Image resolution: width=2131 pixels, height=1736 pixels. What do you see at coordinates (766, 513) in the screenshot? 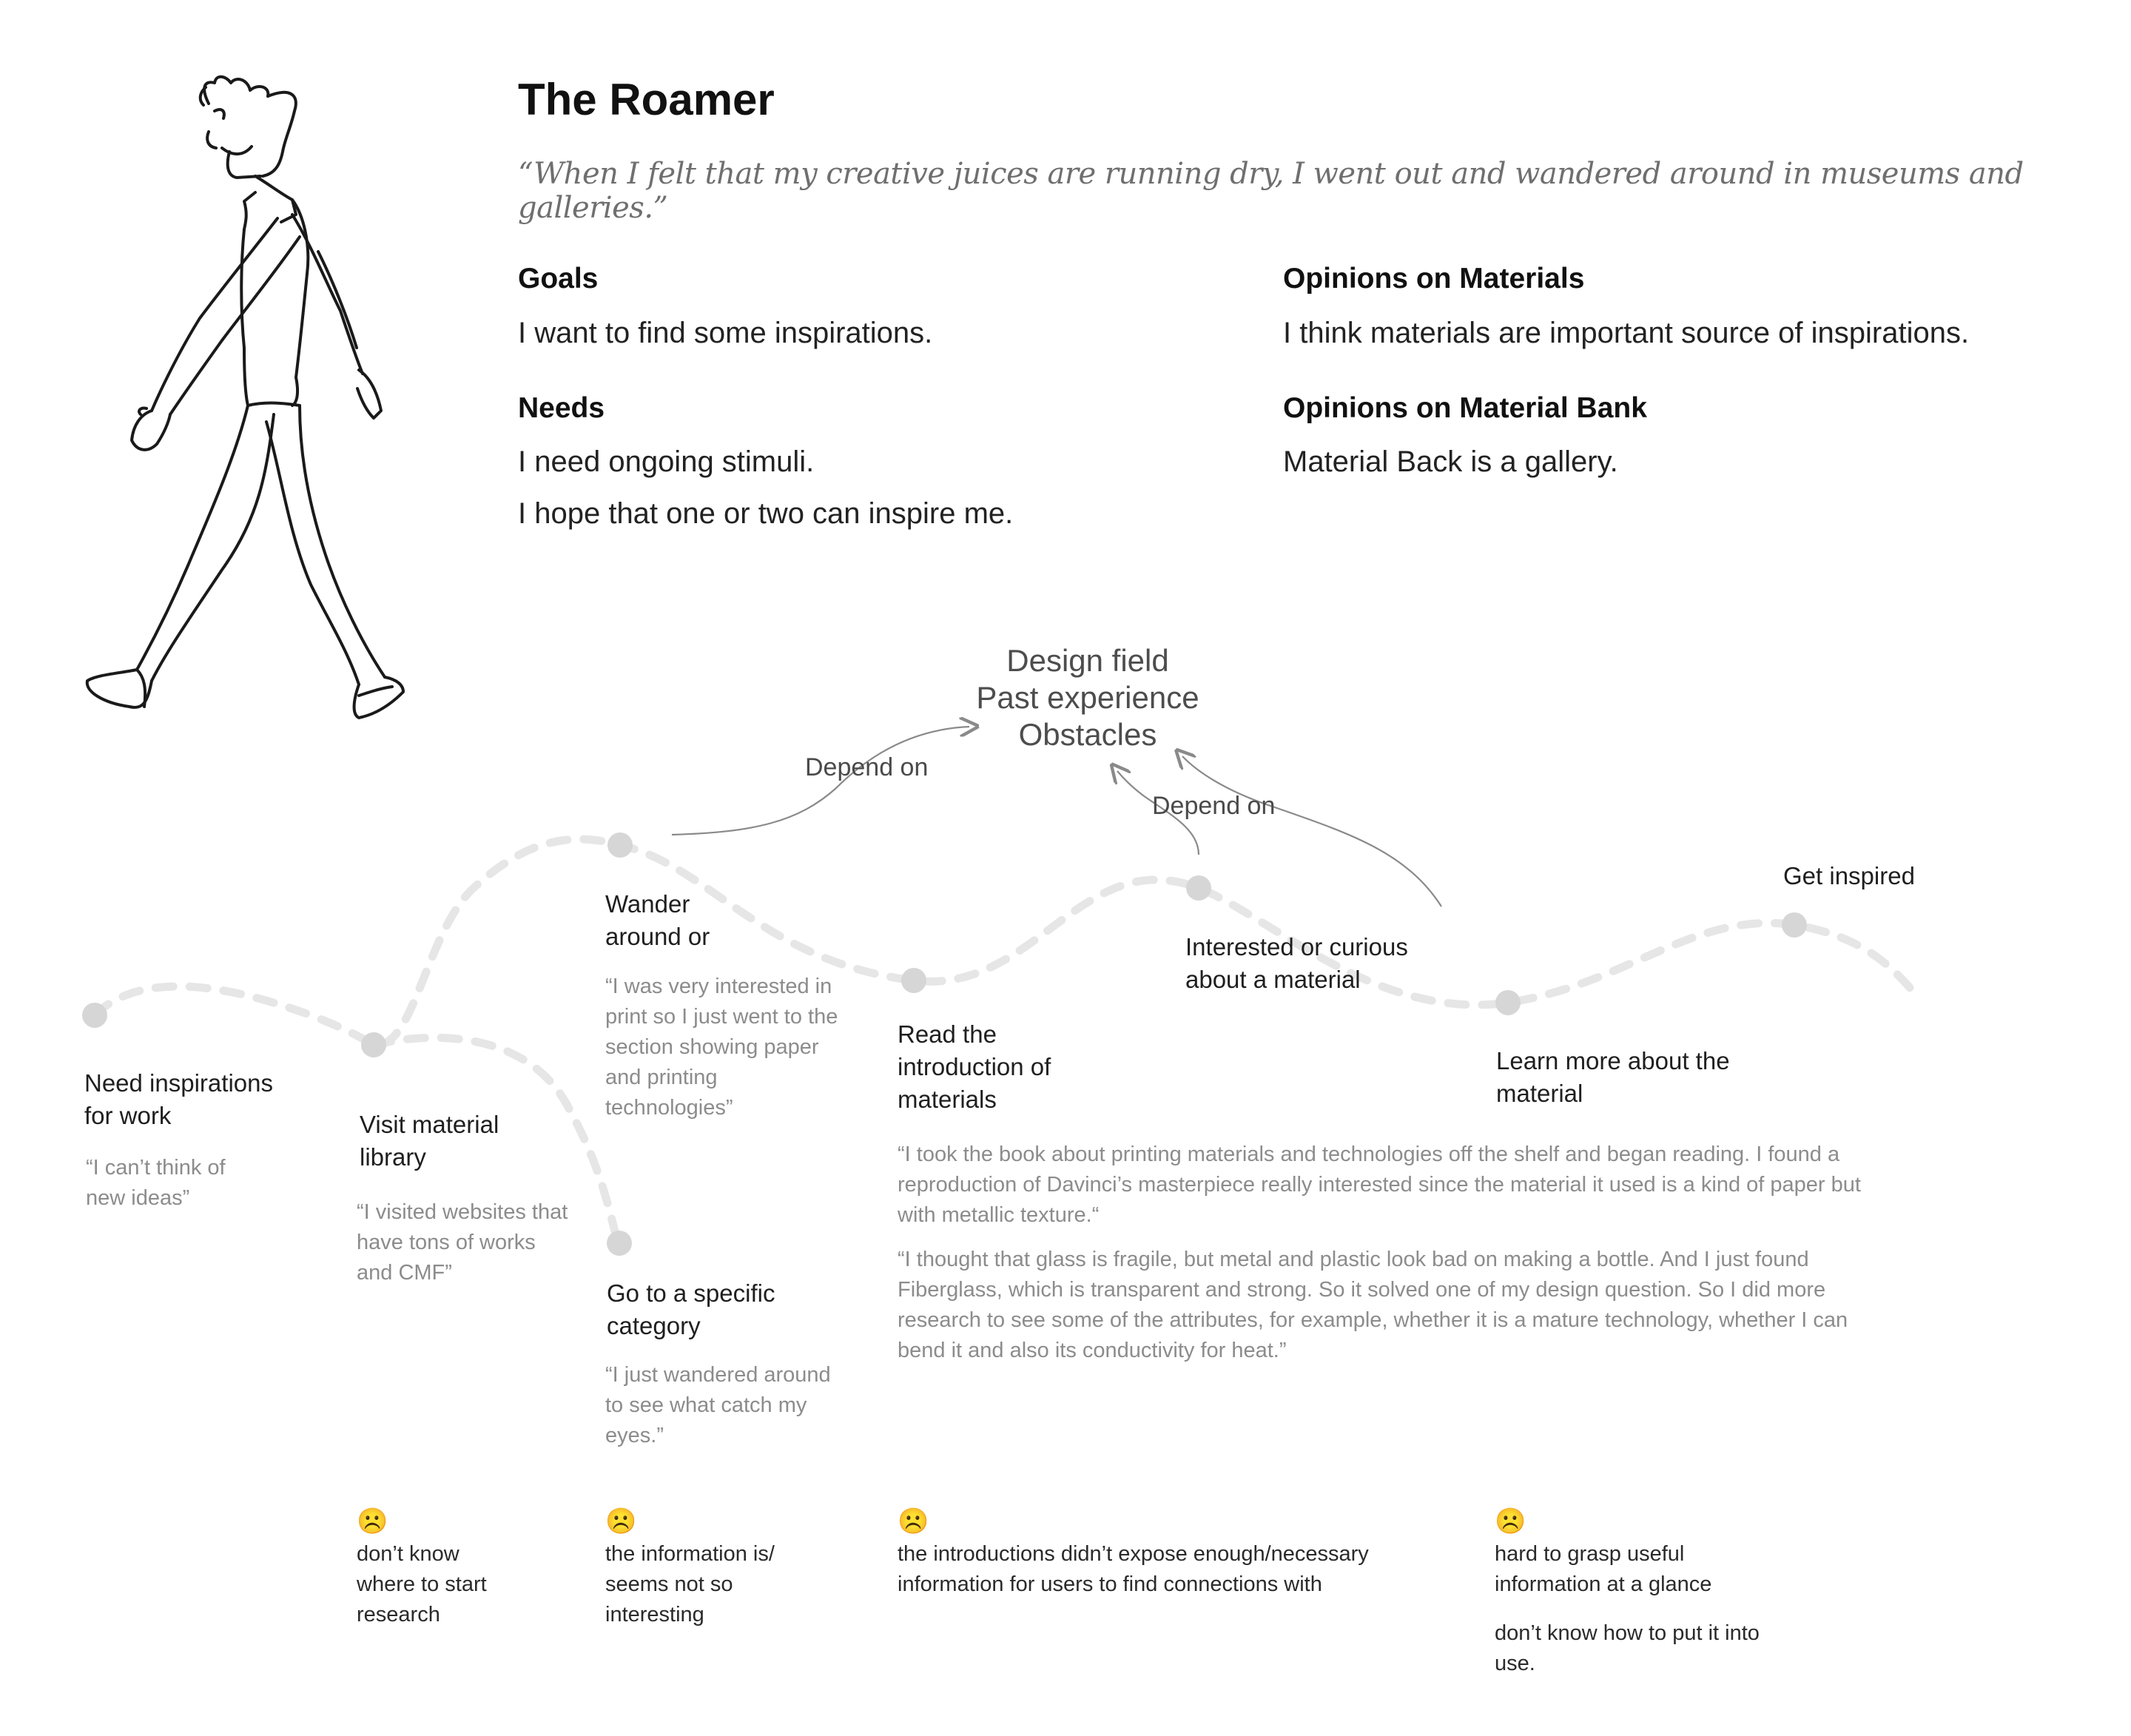
I see `needs-text-2: I hope that one or two can inspire me.` at bounding box center [766, 513].